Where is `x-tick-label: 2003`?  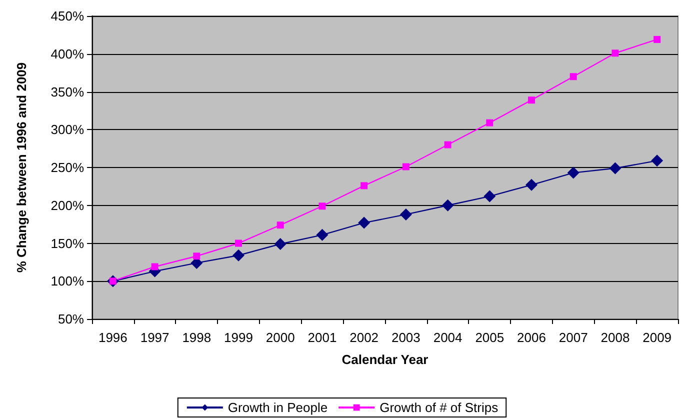
x-tick-label: 2003 is located at coordinates (405, 337).